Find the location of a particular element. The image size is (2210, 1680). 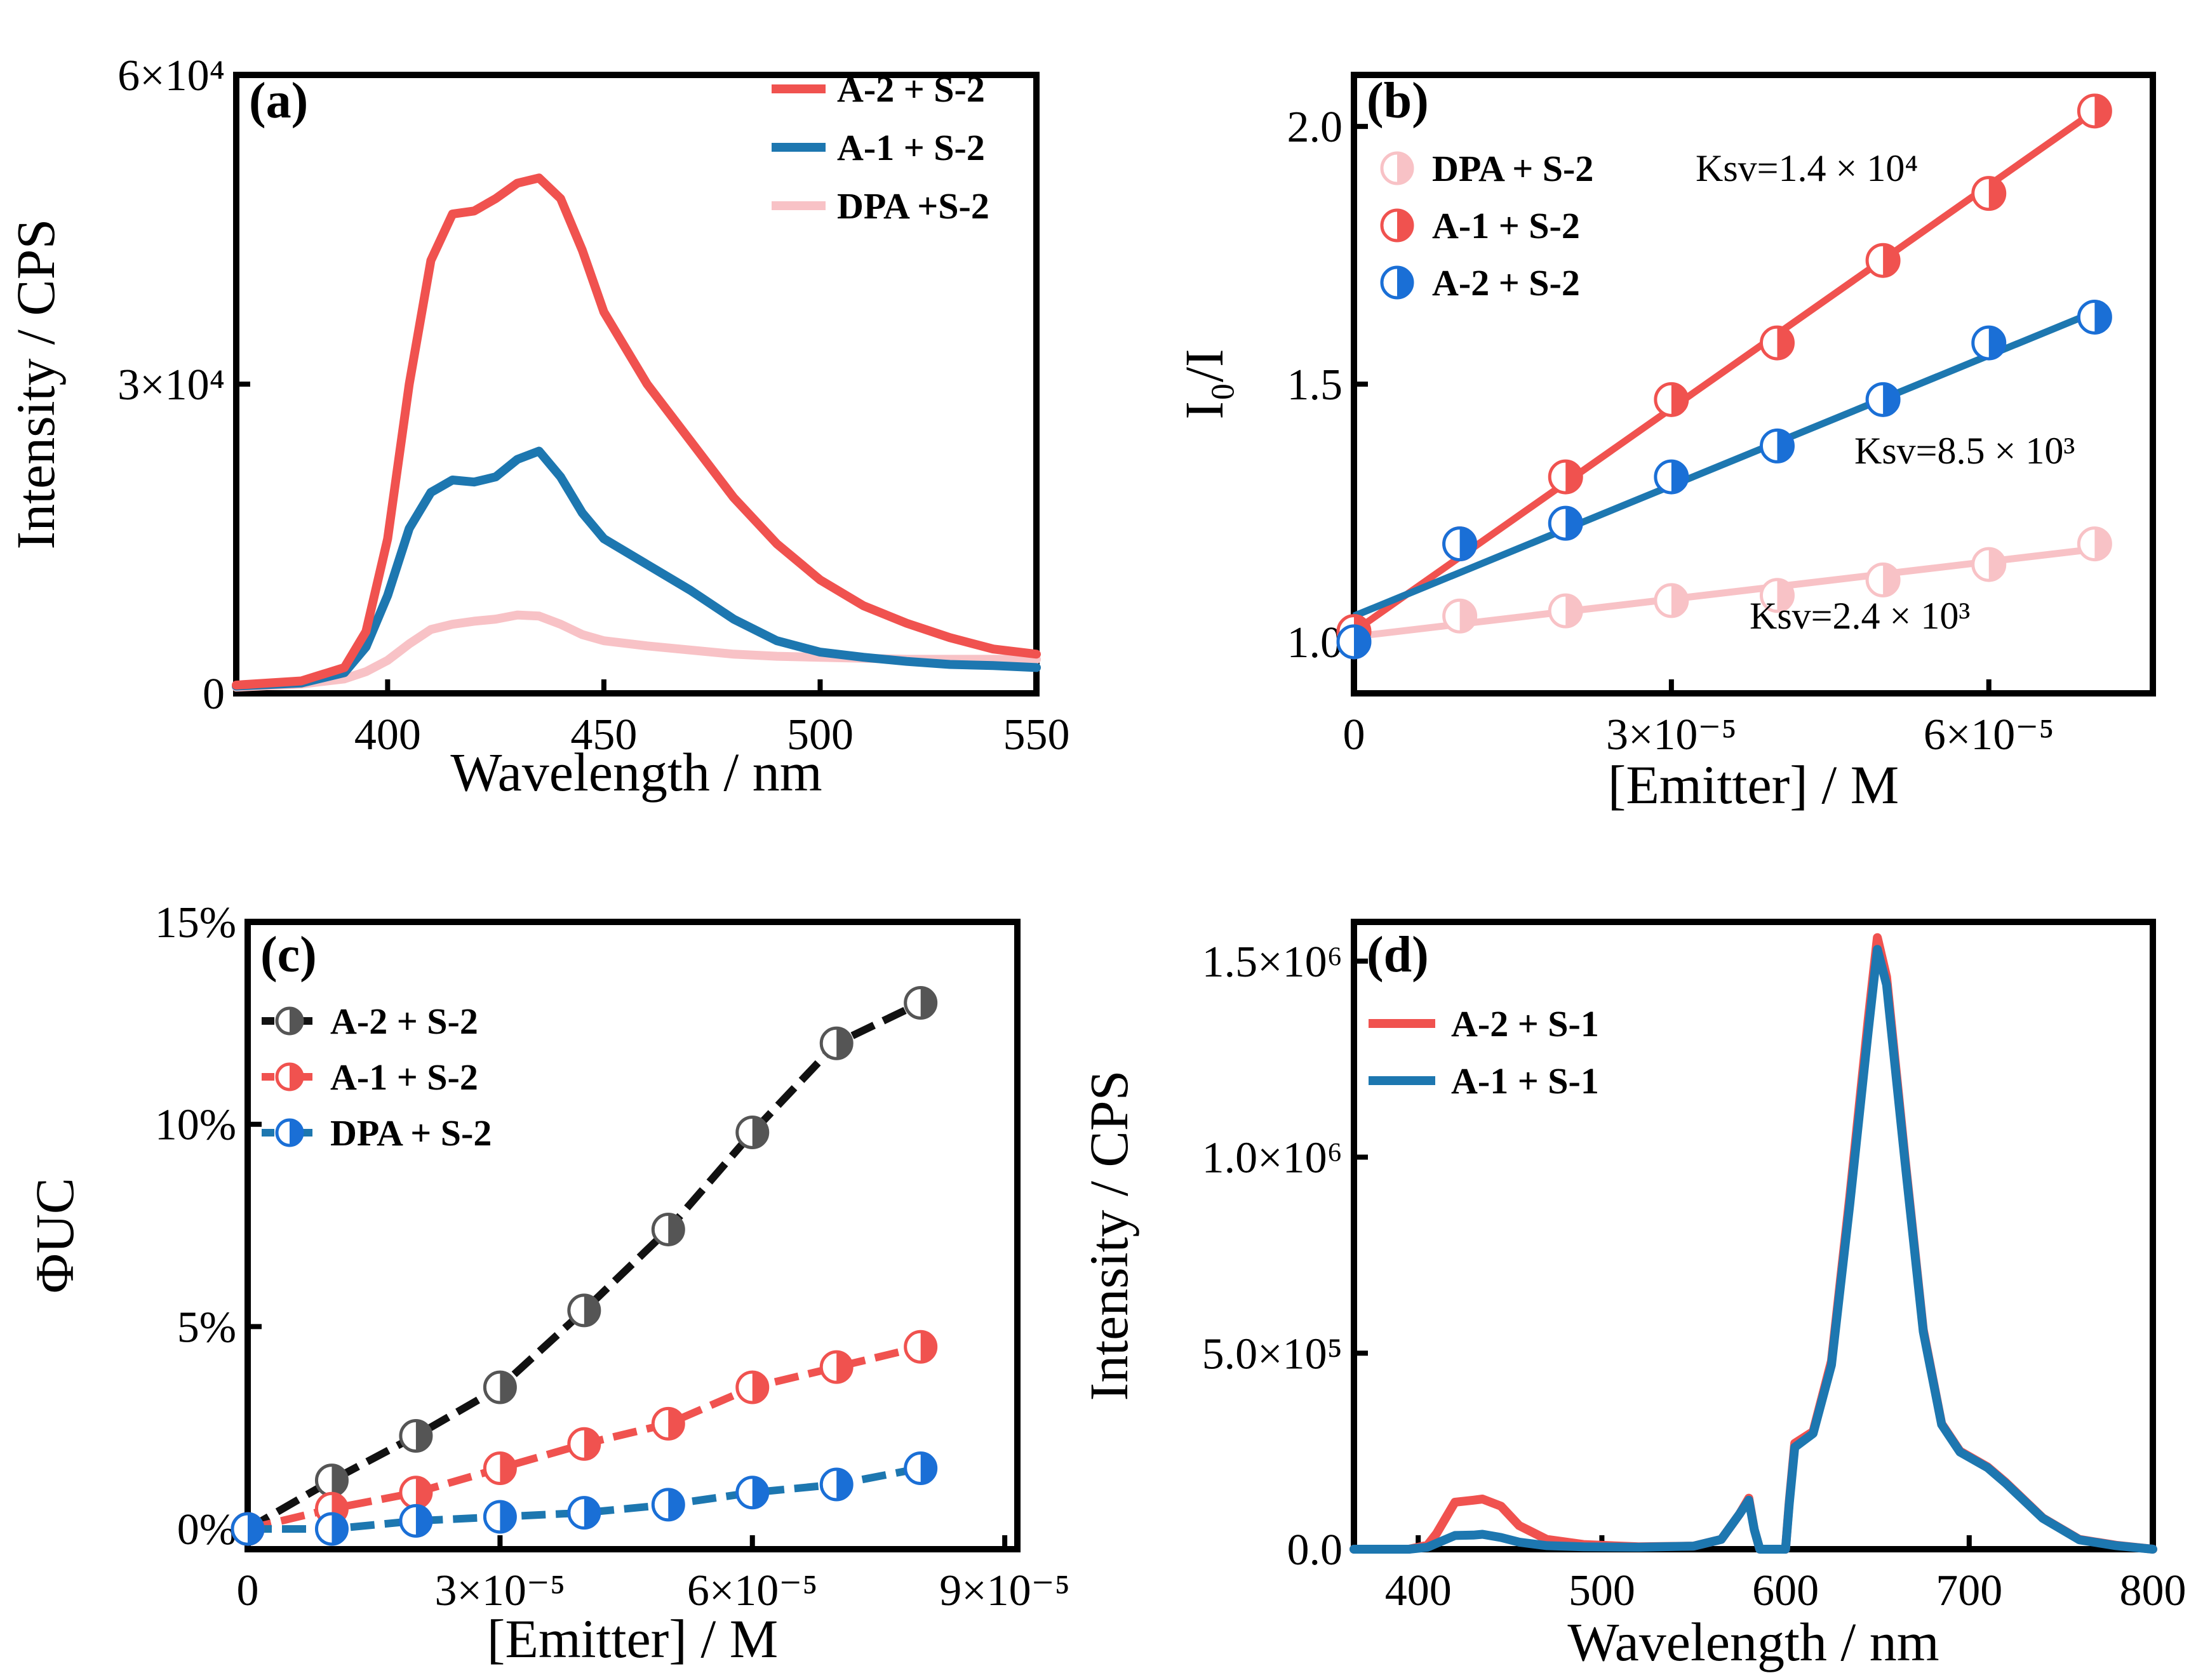

x-tick-label: 700 is located at coordinates (1969, 1590).